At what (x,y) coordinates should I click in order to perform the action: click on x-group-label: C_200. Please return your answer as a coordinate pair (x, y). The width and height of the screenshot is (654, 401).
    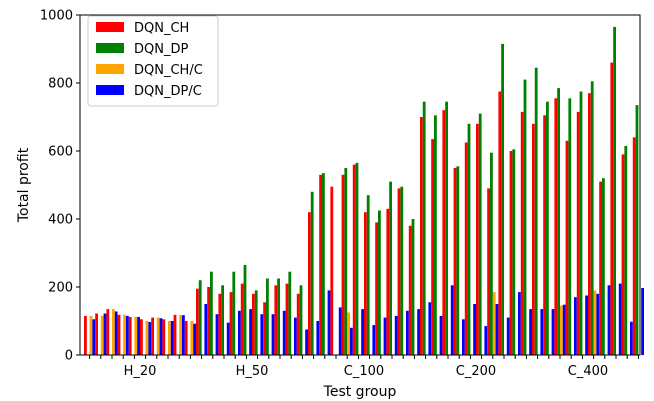
    Looking at the image, I should click on (476, 371).